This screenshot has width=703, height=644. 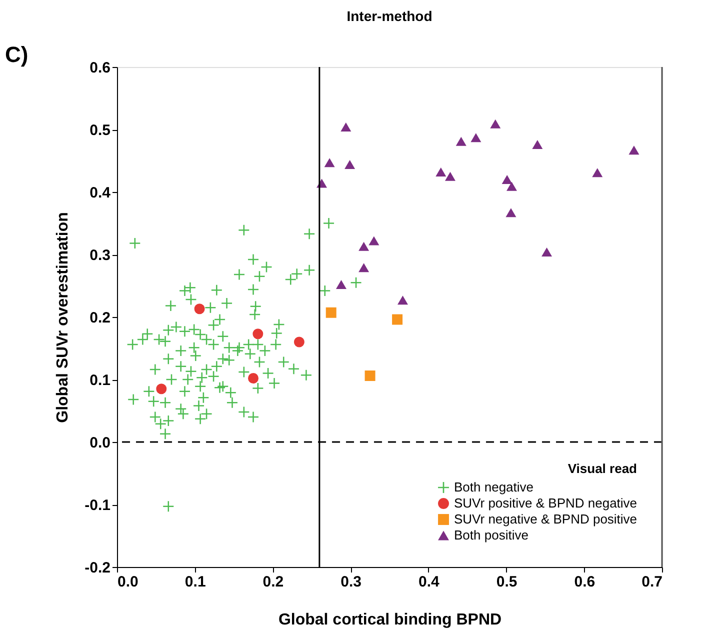 What do you see at coordinates (100, 380) in the screenshot?
I see `y-tick-label: 0.1` at bounding box center [100, 380].